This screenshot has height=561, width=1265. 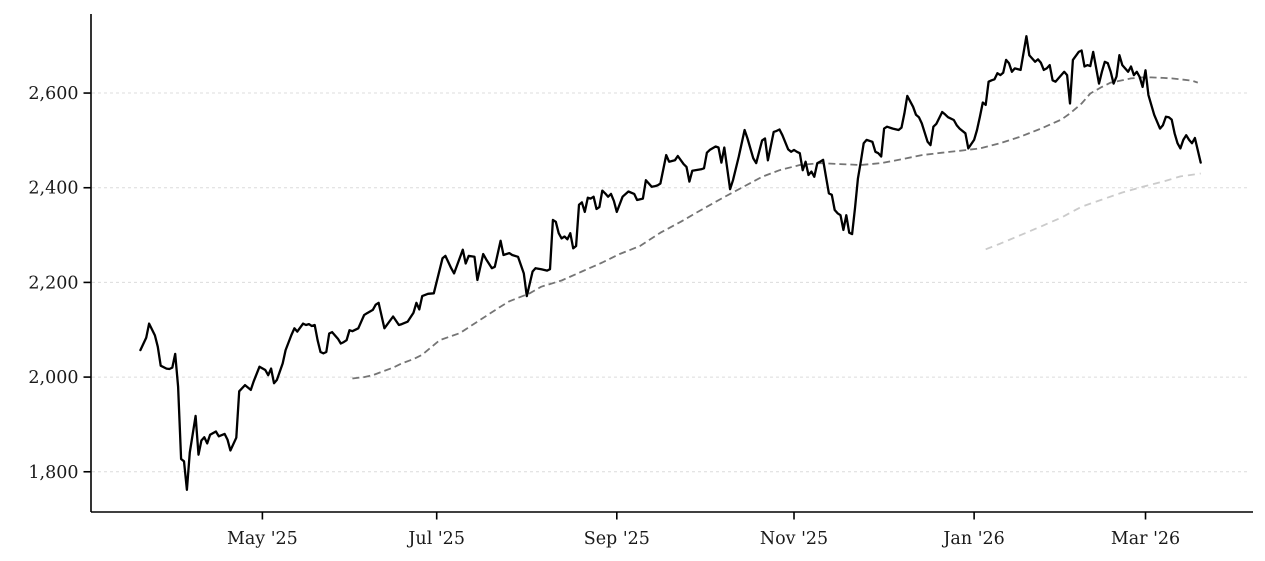 What do you see at coordinates (53, 94) in the screenshot?
I see `y-tick-label: 2,600` at bounding box center [53, 94].